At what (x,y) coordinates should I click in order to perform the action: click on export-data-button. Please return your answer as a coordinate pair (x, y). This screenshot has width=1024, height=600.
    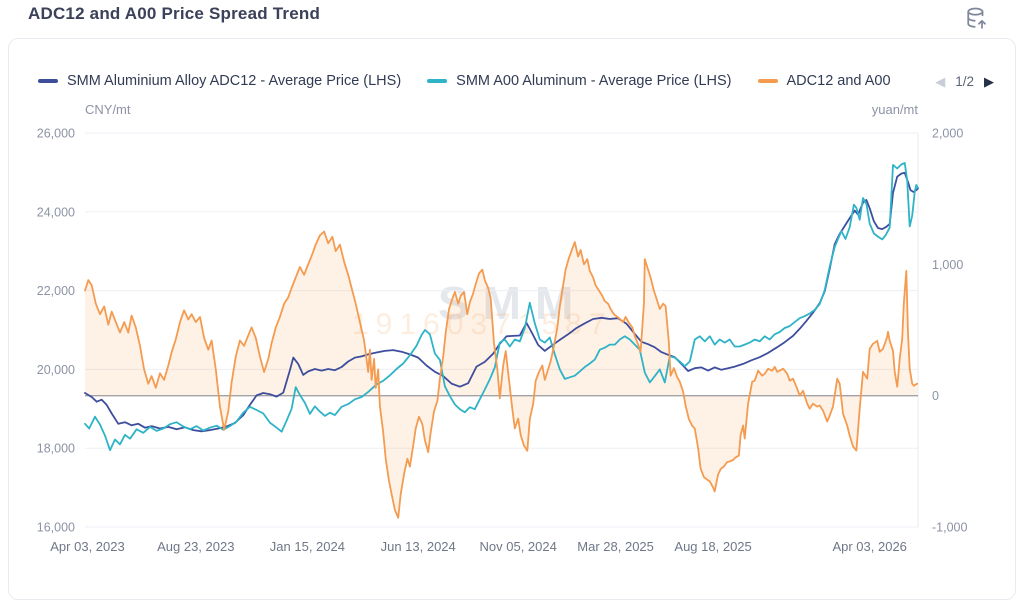
    Looking at the image, I should click on (977, 19).